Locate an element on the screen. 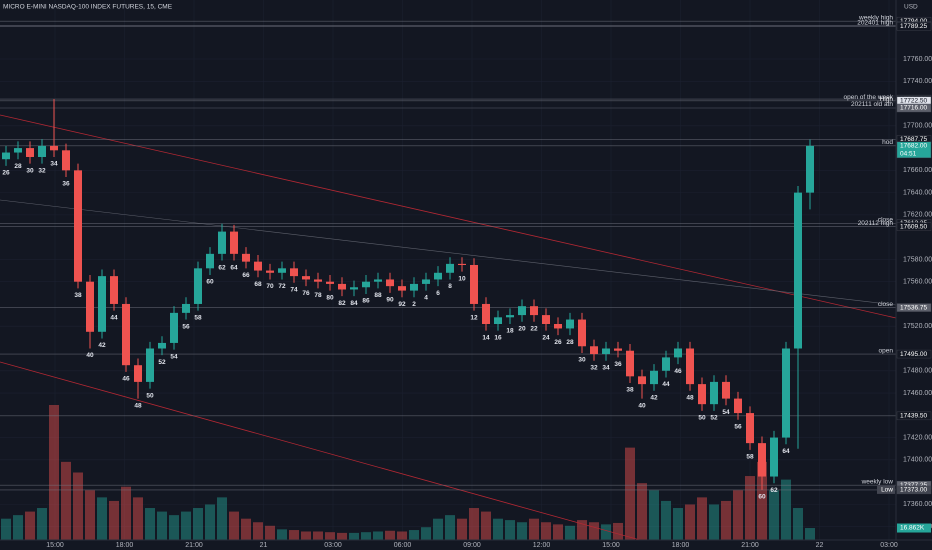 The width and height of the screenshot is (932, 550). bar-number: 36 is located at coordinates (66, 184).